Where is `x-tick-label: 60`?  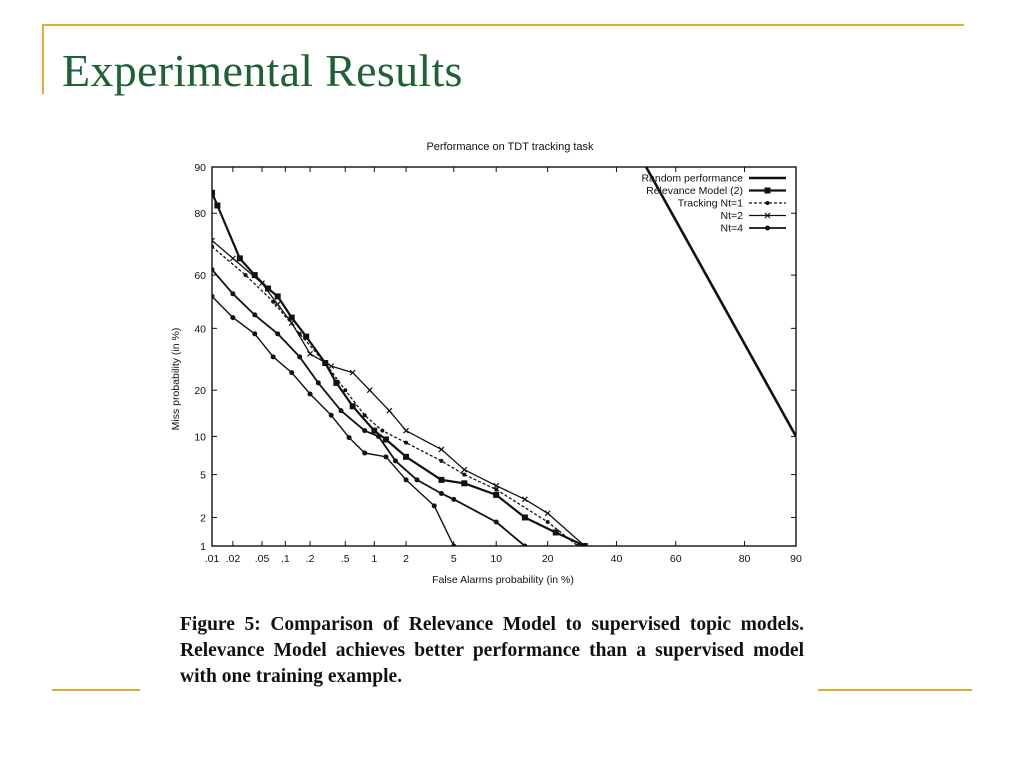
x-tick-label: 60 is located at coordinates (676, 559).